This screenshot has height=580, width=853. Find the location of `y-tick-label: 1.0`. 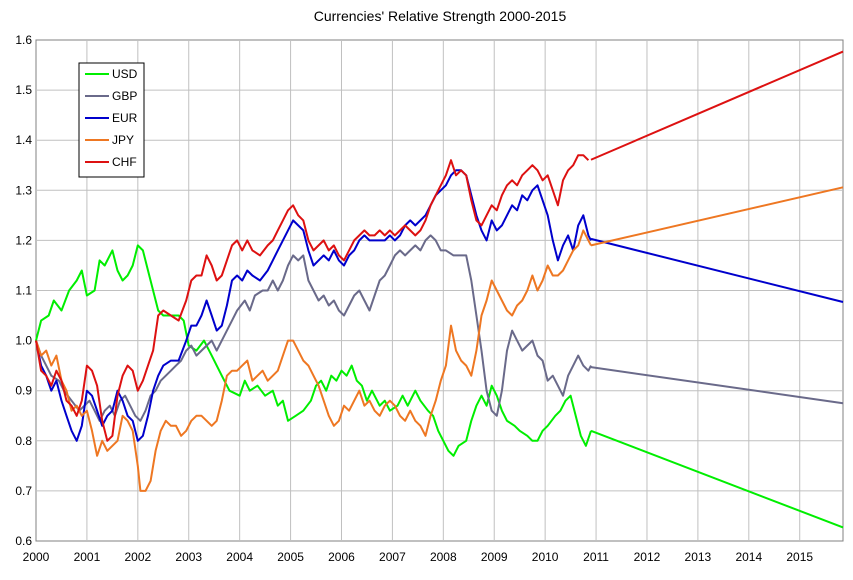

y-tick-label: 1.0 is located at coordinates (23, 341).